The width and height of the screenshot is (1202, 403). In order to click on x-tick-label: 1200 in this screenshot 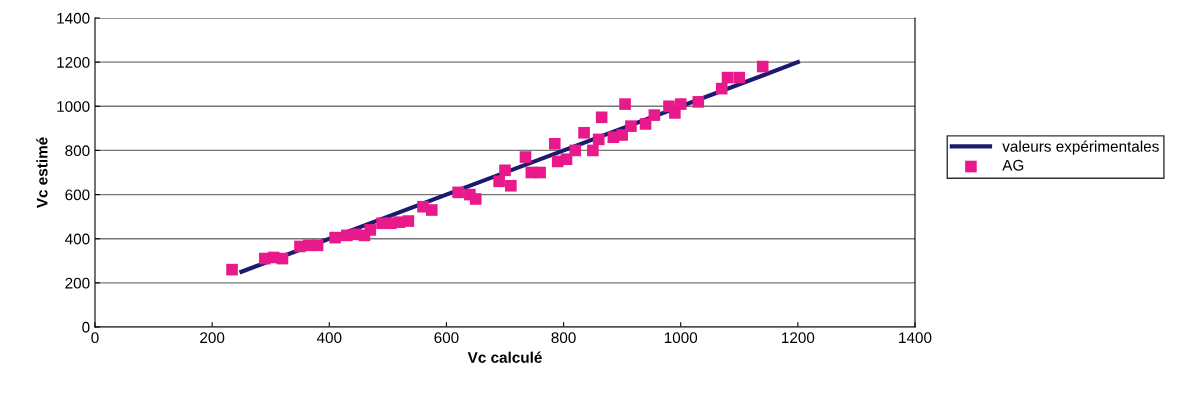, I will do `click(798, 338)`.